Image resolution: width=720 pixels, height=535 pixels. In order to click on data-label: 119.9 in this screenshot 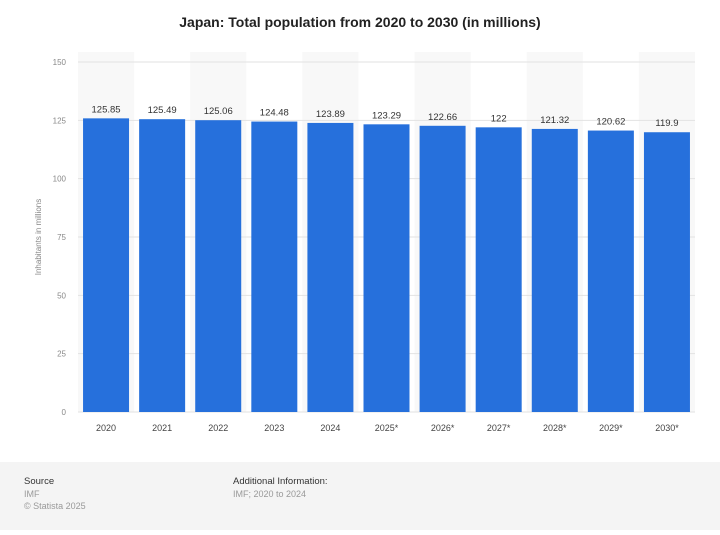, I will do `click(666, 123)`.